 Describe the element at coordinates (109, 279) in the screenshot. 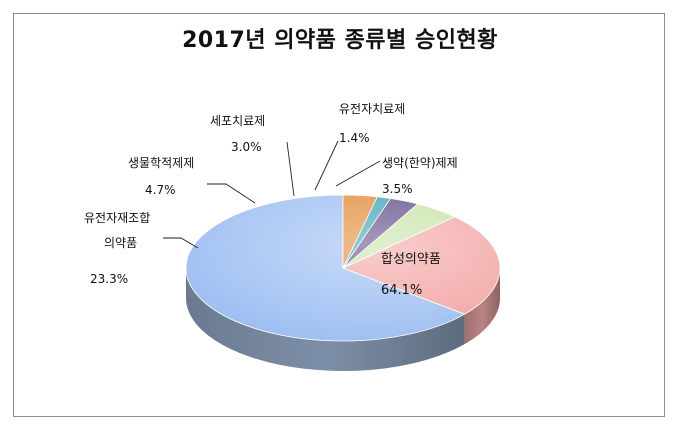

I see `slice-value-label-1: 23.3%` at that location.